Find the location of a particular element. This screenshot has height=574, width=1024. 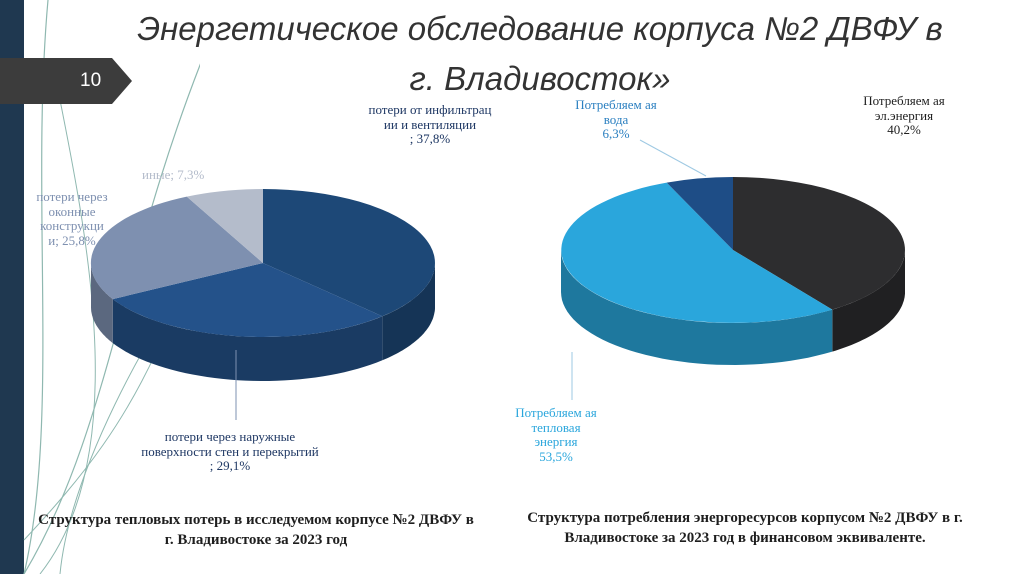

pie2-label-water: Потребляем ая вода 6,3% is located at coordinates (616, 119).